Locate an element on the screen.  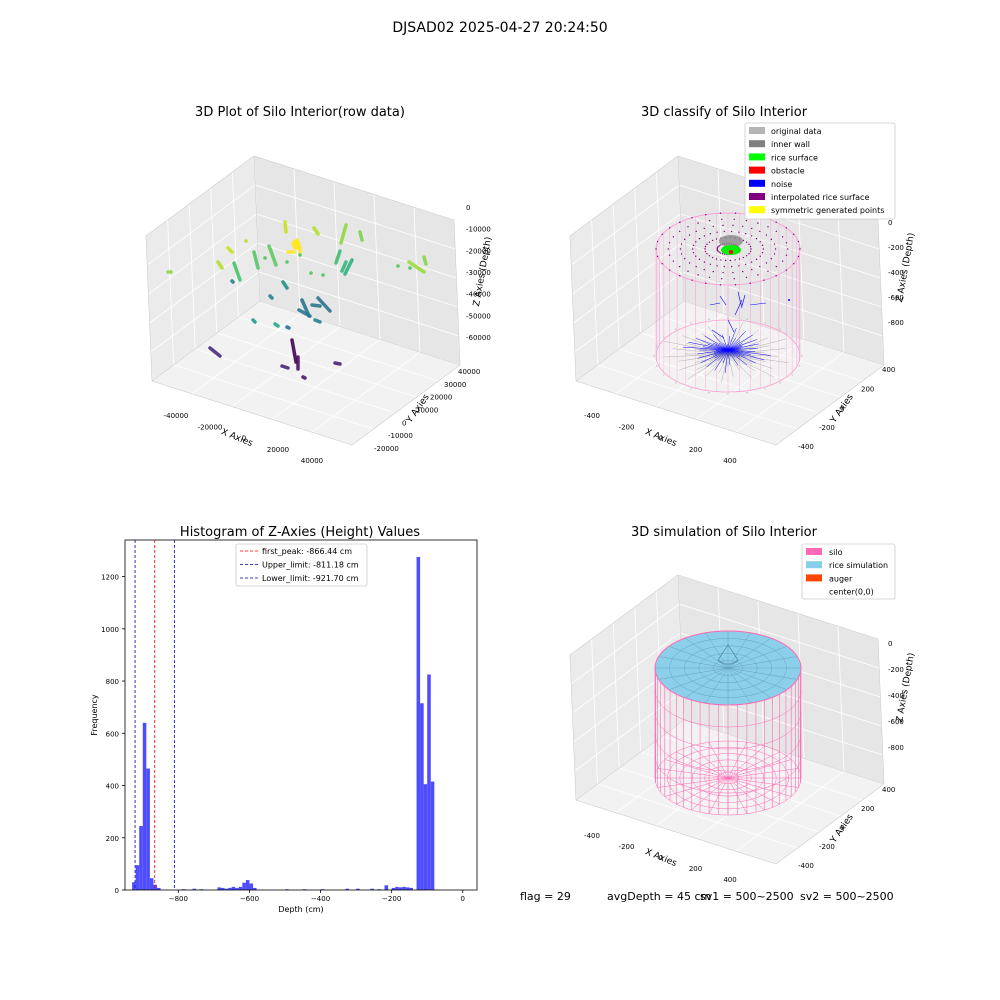
x-tick-label: -200 is located at coordinates (627, 847).